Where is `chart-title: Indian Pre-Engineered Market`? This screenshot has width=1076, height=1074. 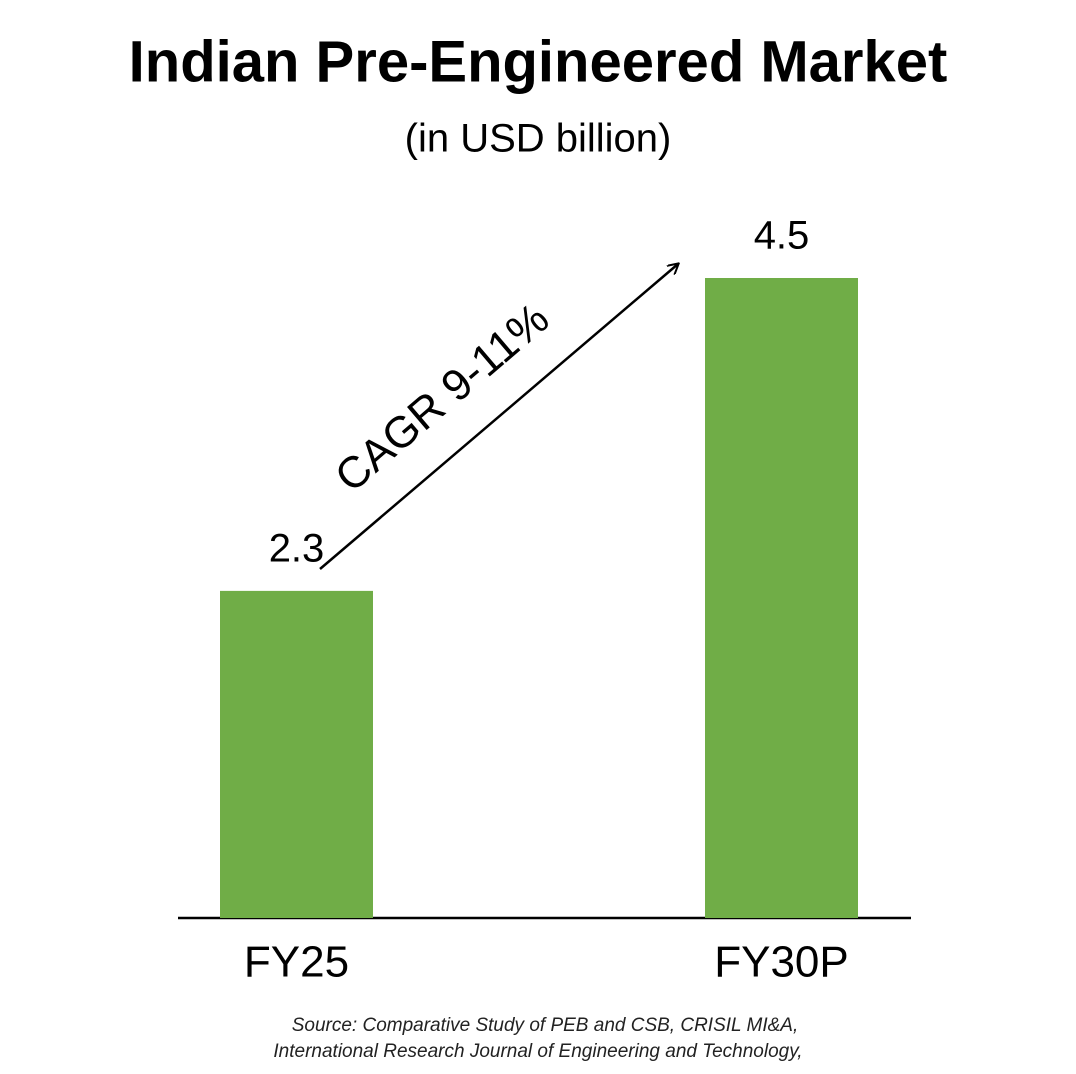
chart-title: Indian Pre-Engineered Market is located at coordinates (538, 61).